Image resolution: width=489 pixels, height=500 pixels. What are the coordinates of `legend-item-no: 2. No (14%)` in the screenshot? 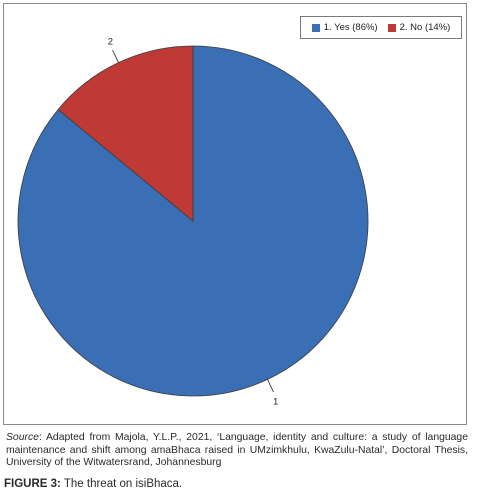 It's located at (419, 27).